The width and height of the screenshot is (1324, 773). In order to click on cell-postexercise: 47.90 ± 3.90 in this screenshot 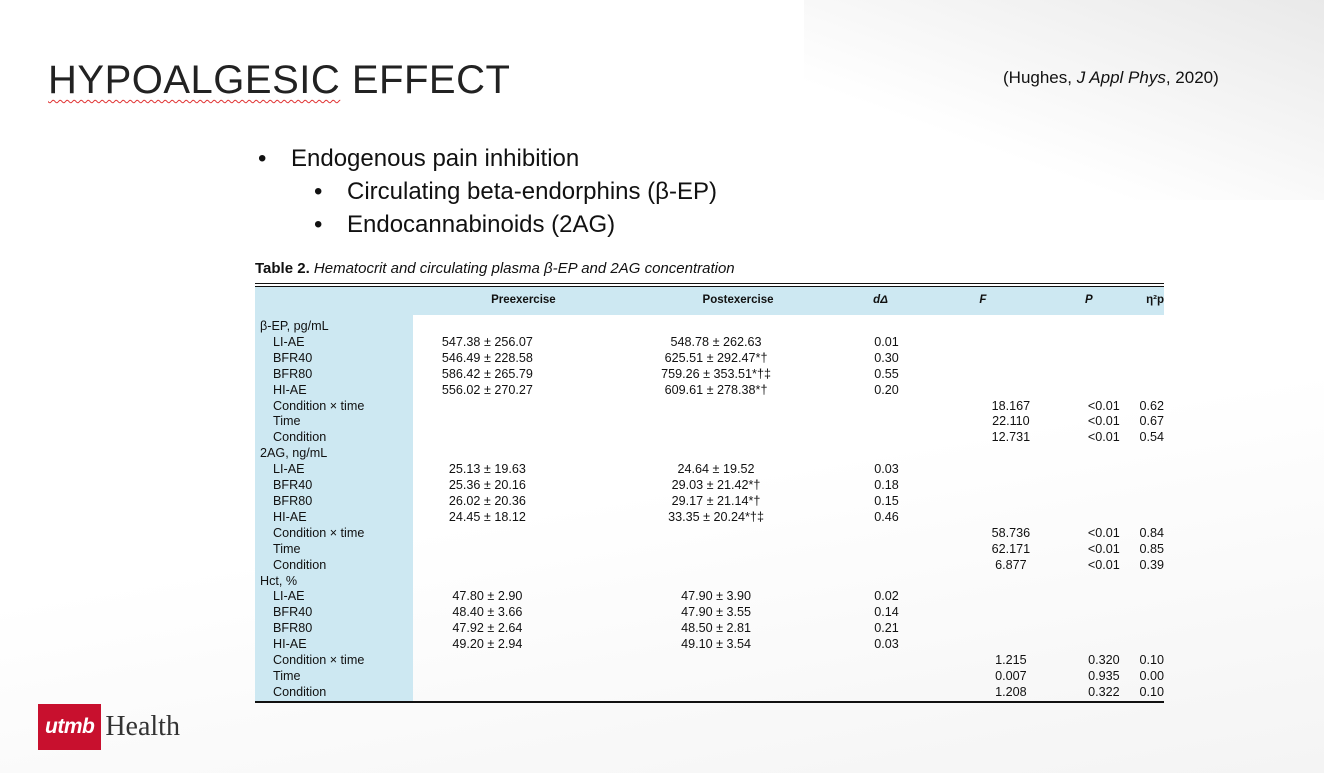, I will do `click(716, 596)`.